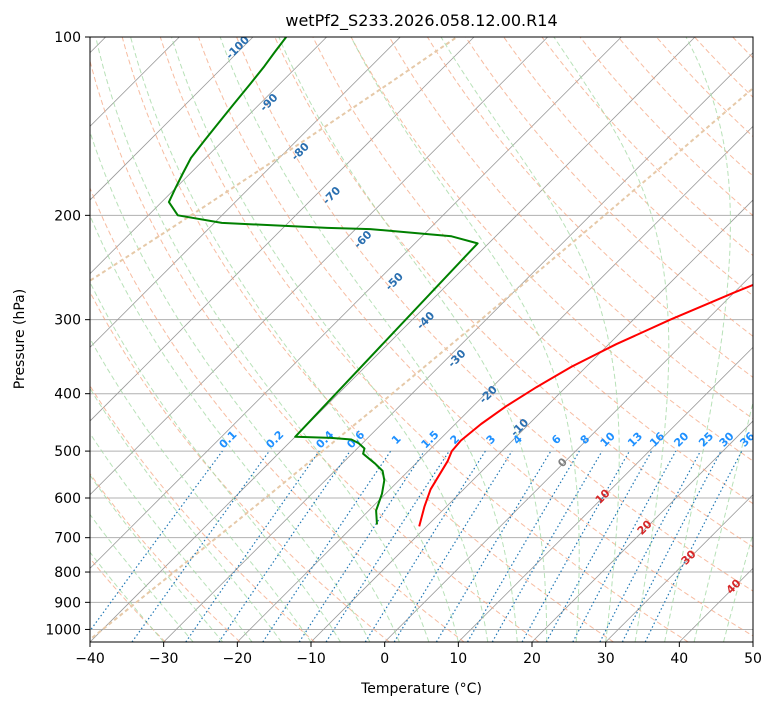  Describe the element at coordinates (421, 21) in the screenshot. I see `chart-title: wetPf2_S233.2026.058.12.00.R14` at that location.